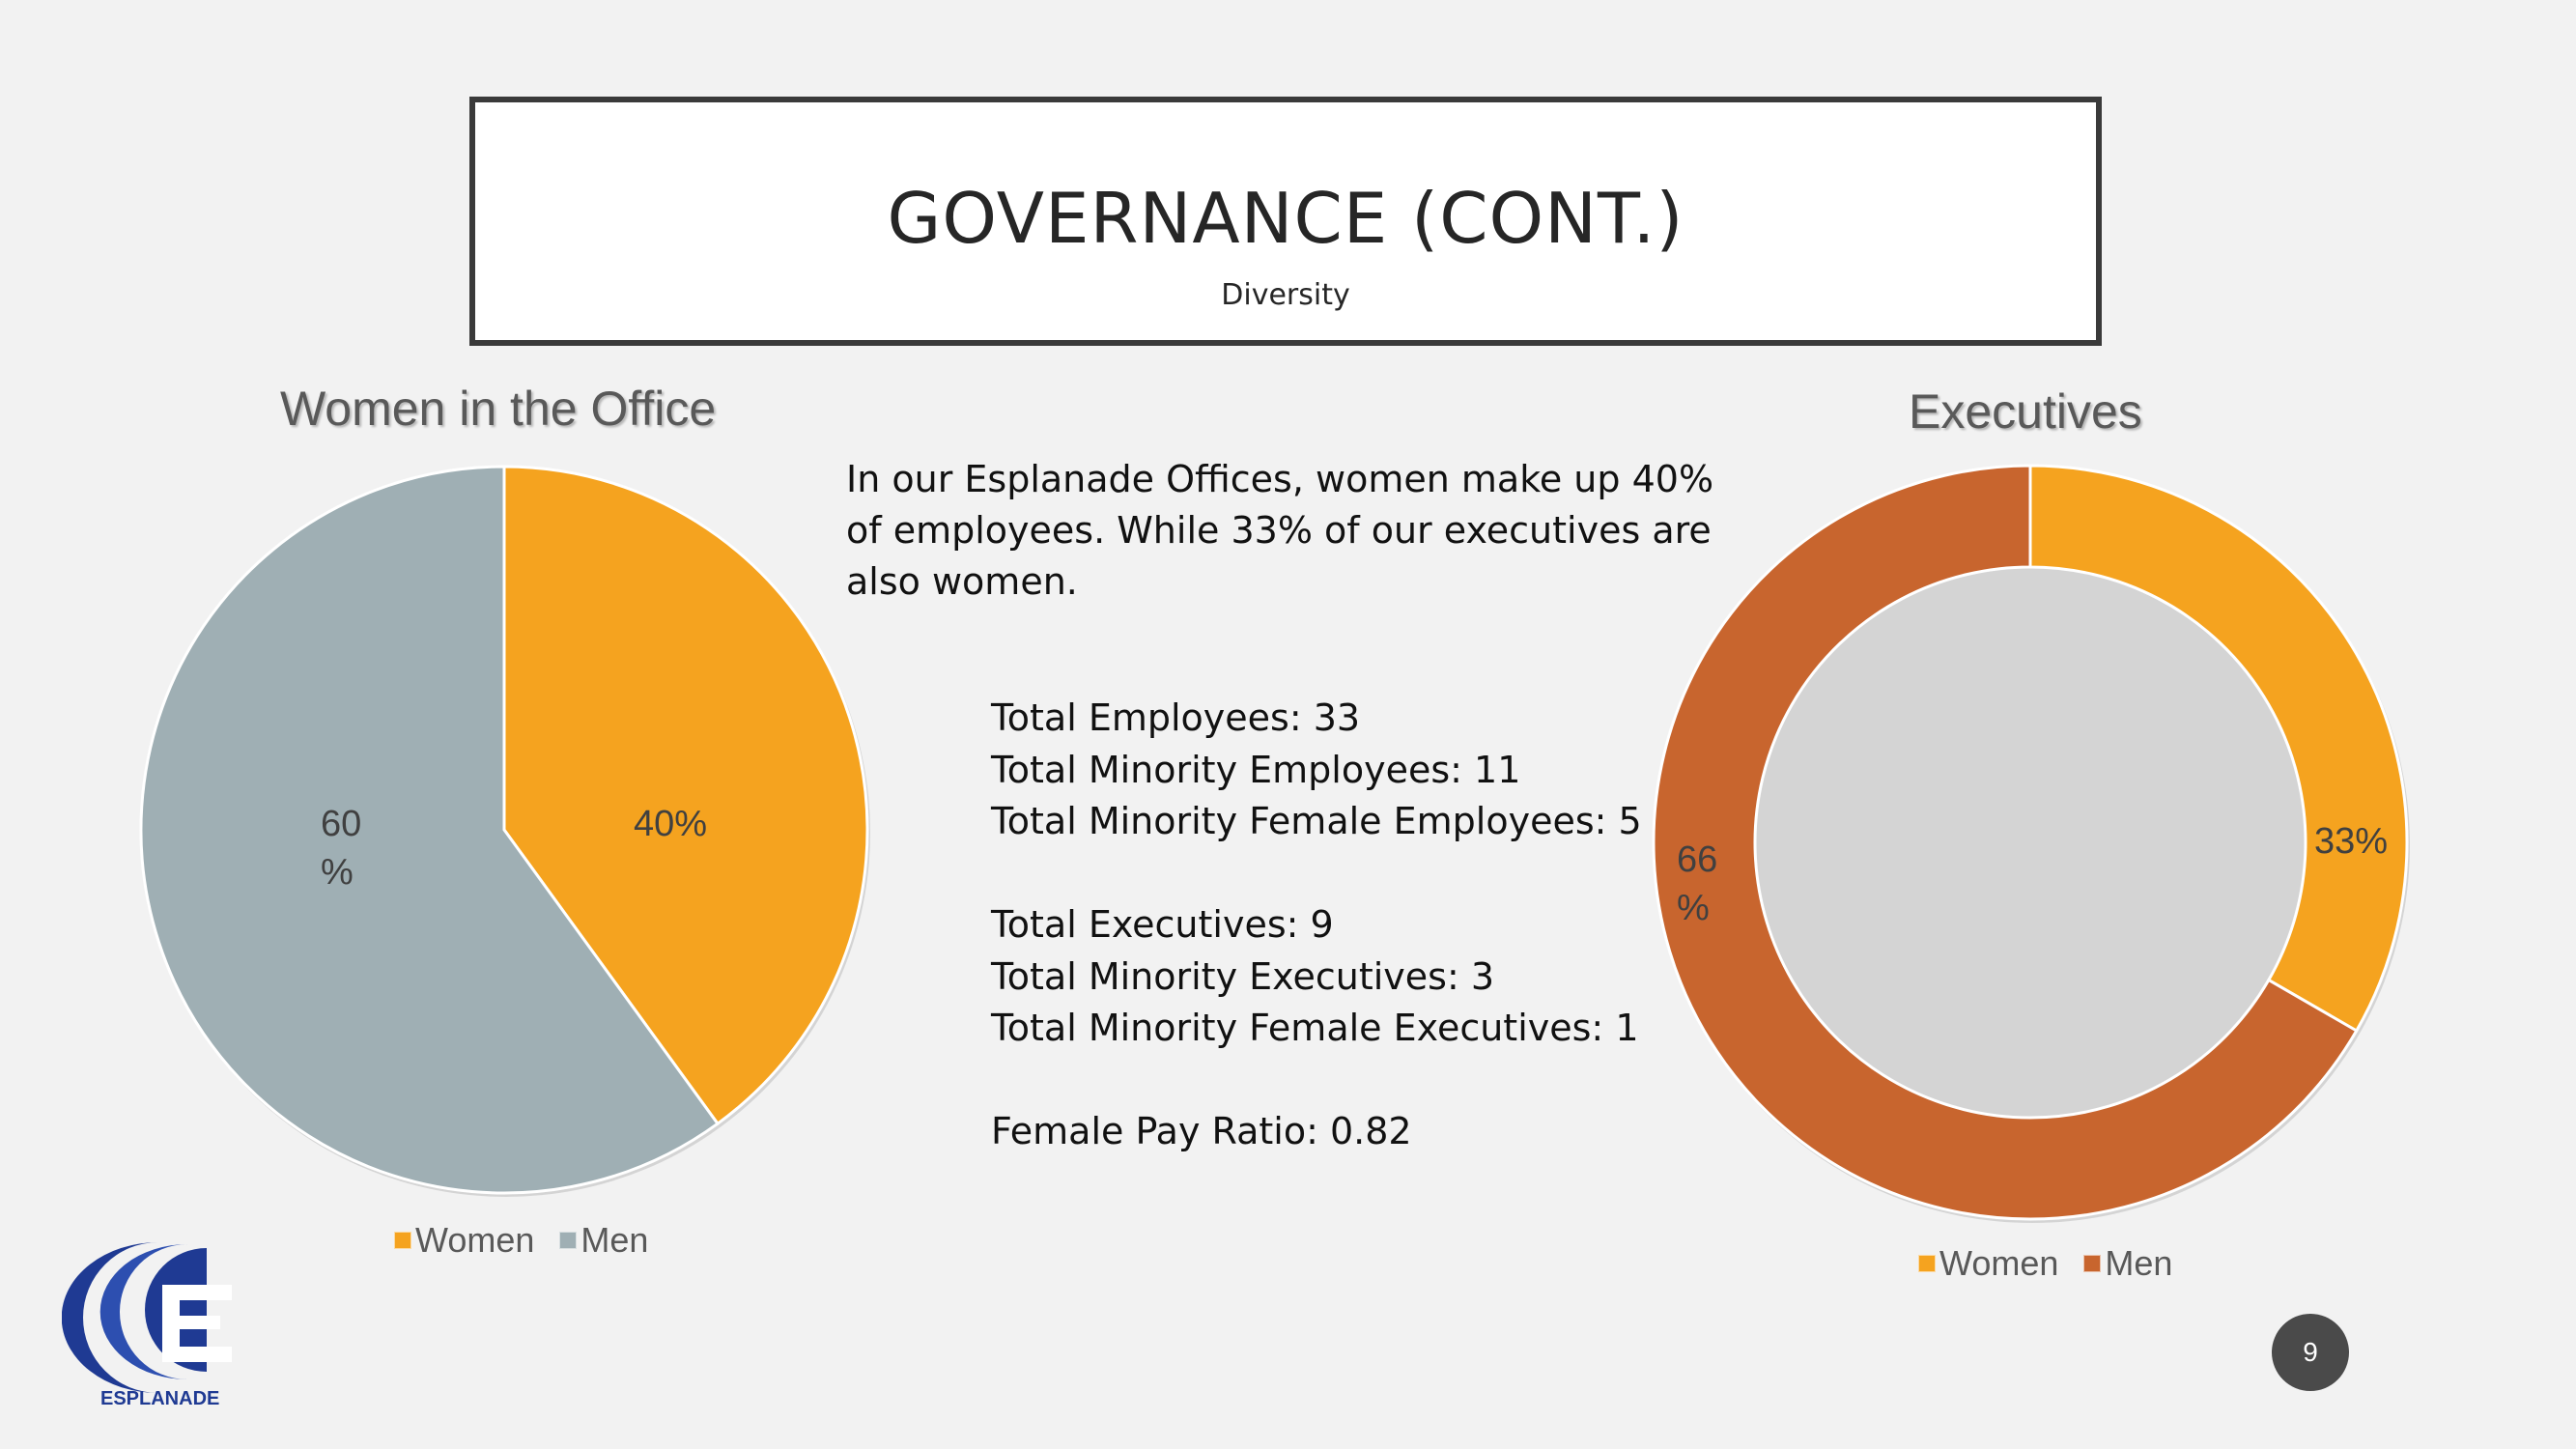 This screenshot has width=2576, height=1449. What do you see at coordinates (1176, 717) in the screenshot?
I see `stat-total-employees: Total Employees: 33` at bounding box center [1176, 717].